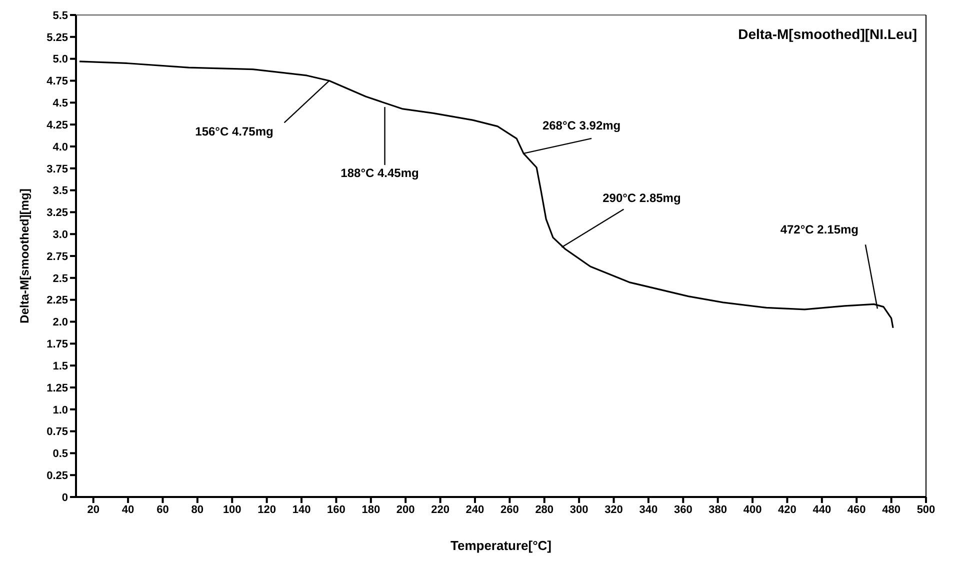 This screenshot has width=955, height=567. I want to click on annotation: 290°C 2.85mg, so click(641, 198).